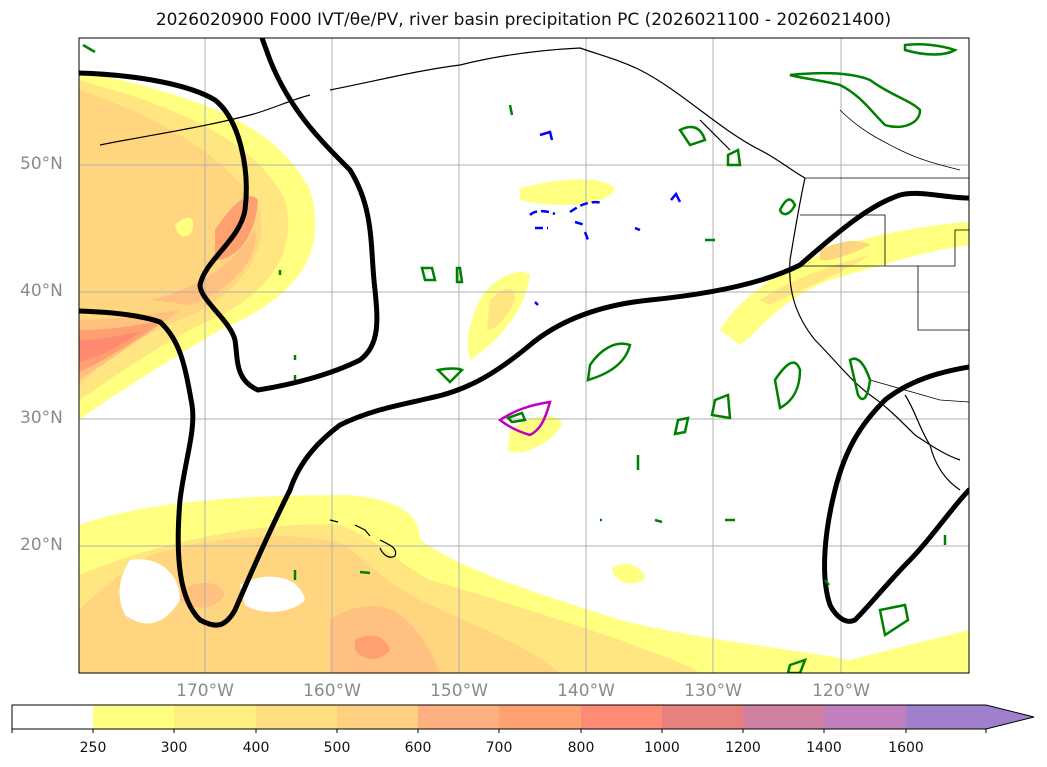 The width and height of the screenshot is (1047, 767). Describe the element at coordinates (884, 256) in the screenshot. I see `borders` at that location.